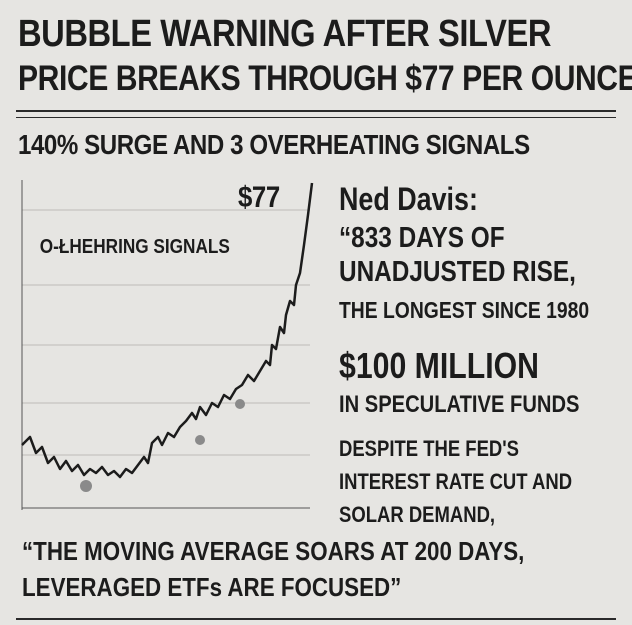 The width and height of the screenshot is (632, 625). I want to click on bottom-quote-line-1: “THE MOVING AVERAGE SOARS AT 200 DAYS,, so click(273, 551).